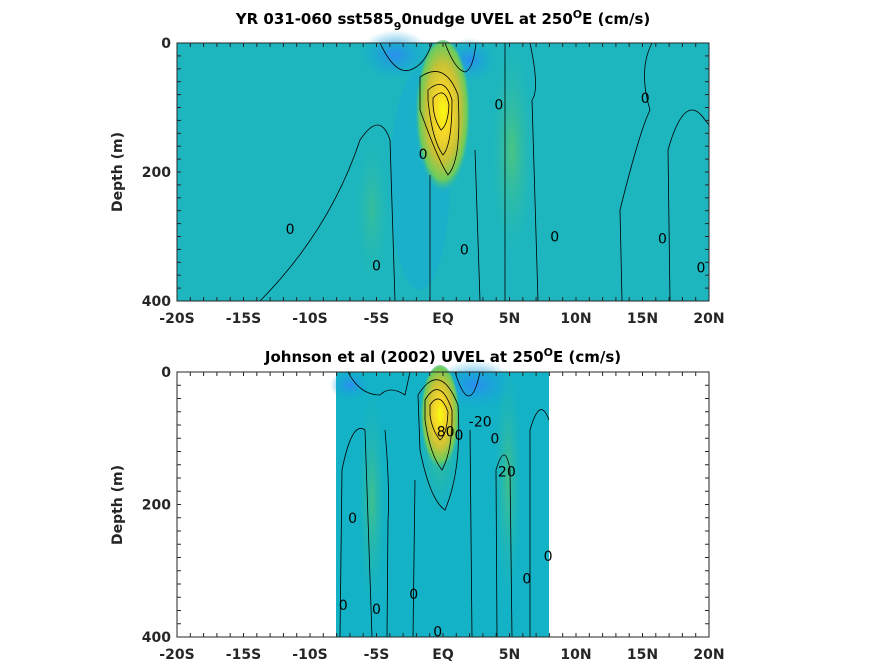 This screenshot has width=884, height=667. What do you see at coordinates (118, 505) in the screenshot?
I see `bottom-ylabel: Depth (m)` at bounding box center [118, 505].